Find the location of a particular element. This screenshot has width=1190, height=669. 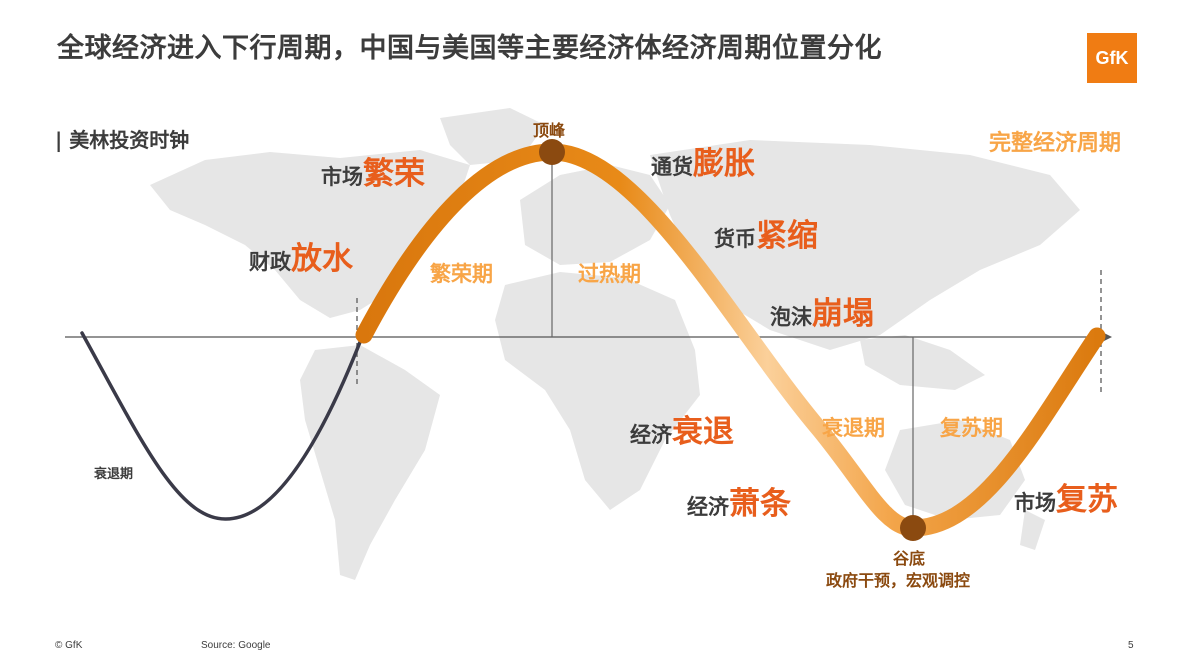

label-inflation-emphasis: 膨胀 is located at coordinates (724, 164).